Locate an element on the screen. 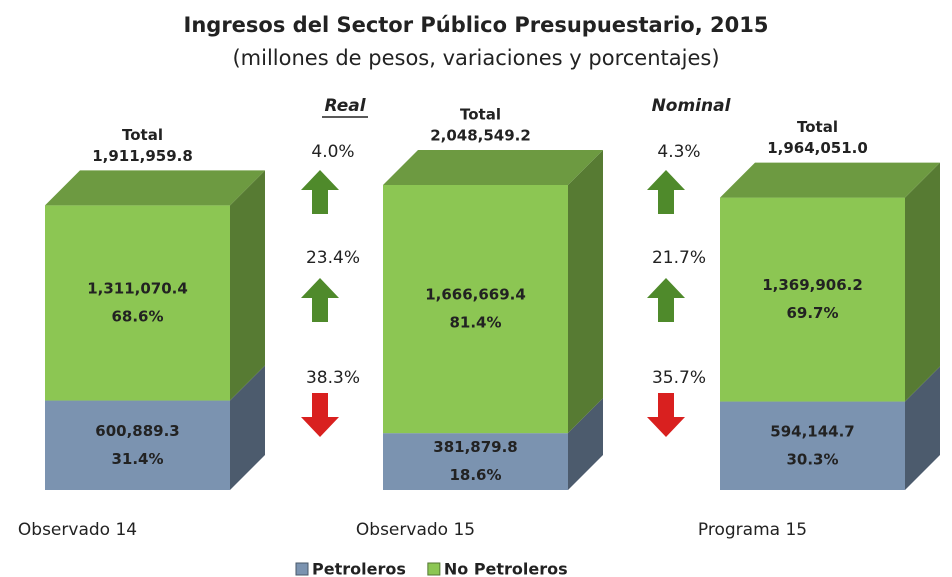 The image size is (952, 577). total-label: 1,911,959.8 is located at coordinates (142, 156).